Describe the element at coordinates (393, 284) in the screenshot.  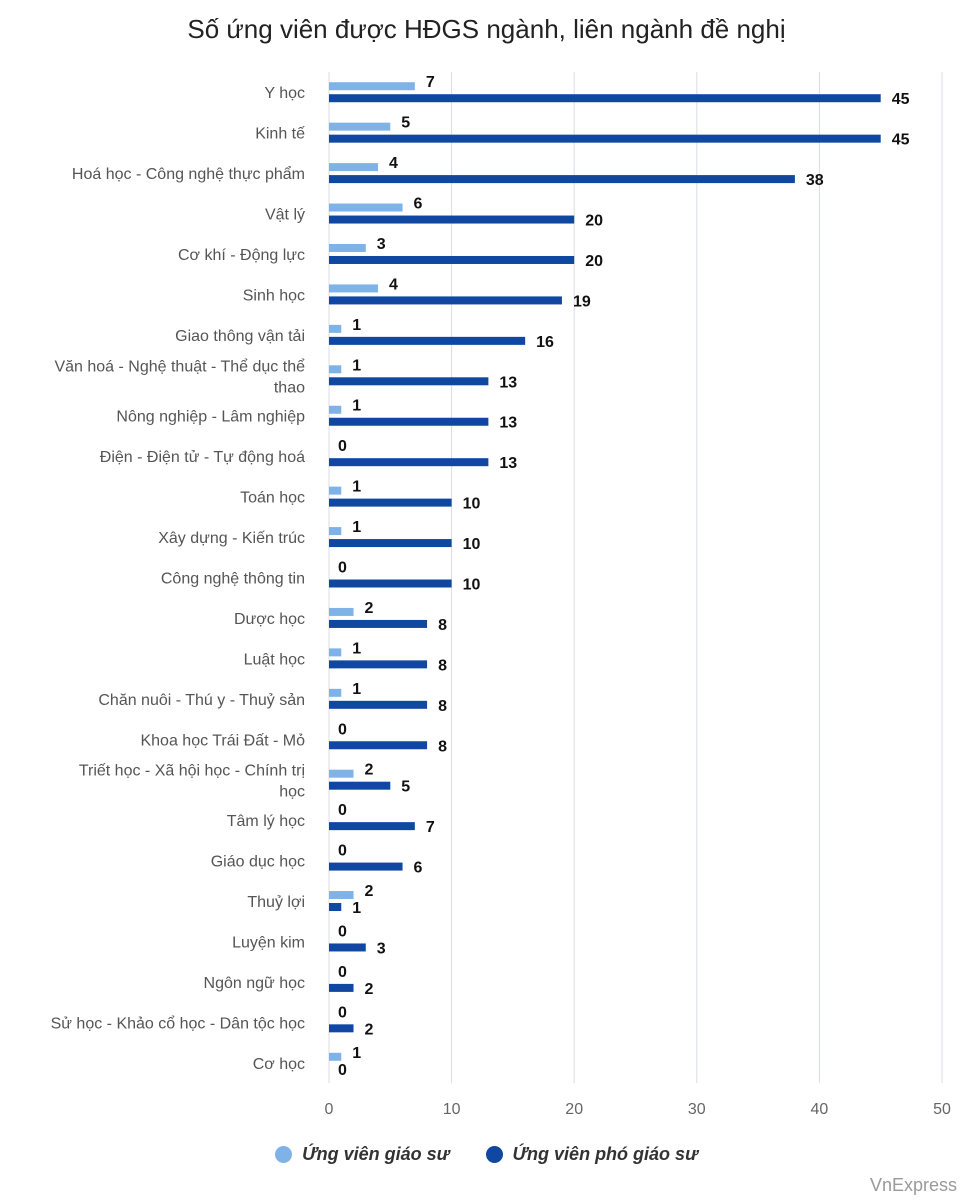
I see `value-label-gs: 4` at that location.